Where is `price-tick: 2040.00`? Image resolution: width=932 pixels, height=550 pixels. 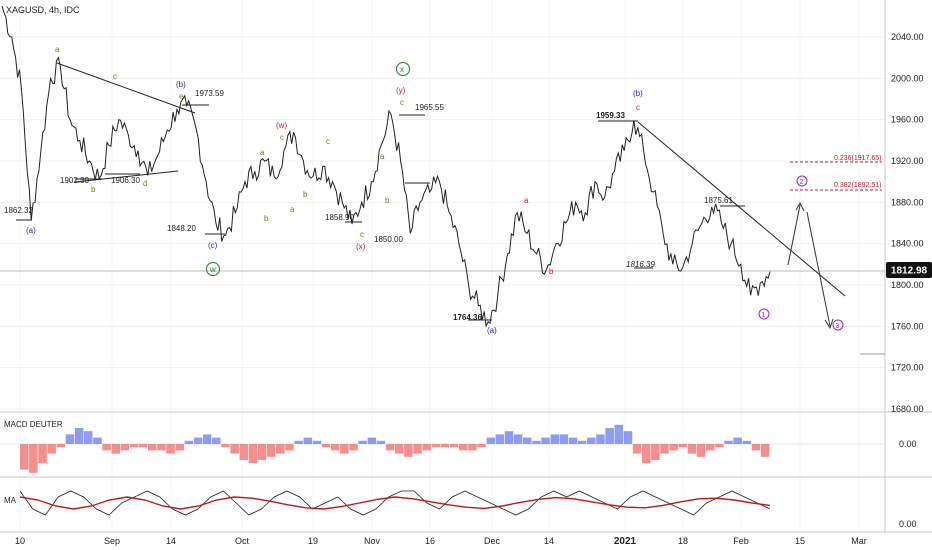 price-tick: 2040.00 is located at coordinates (907, 37).